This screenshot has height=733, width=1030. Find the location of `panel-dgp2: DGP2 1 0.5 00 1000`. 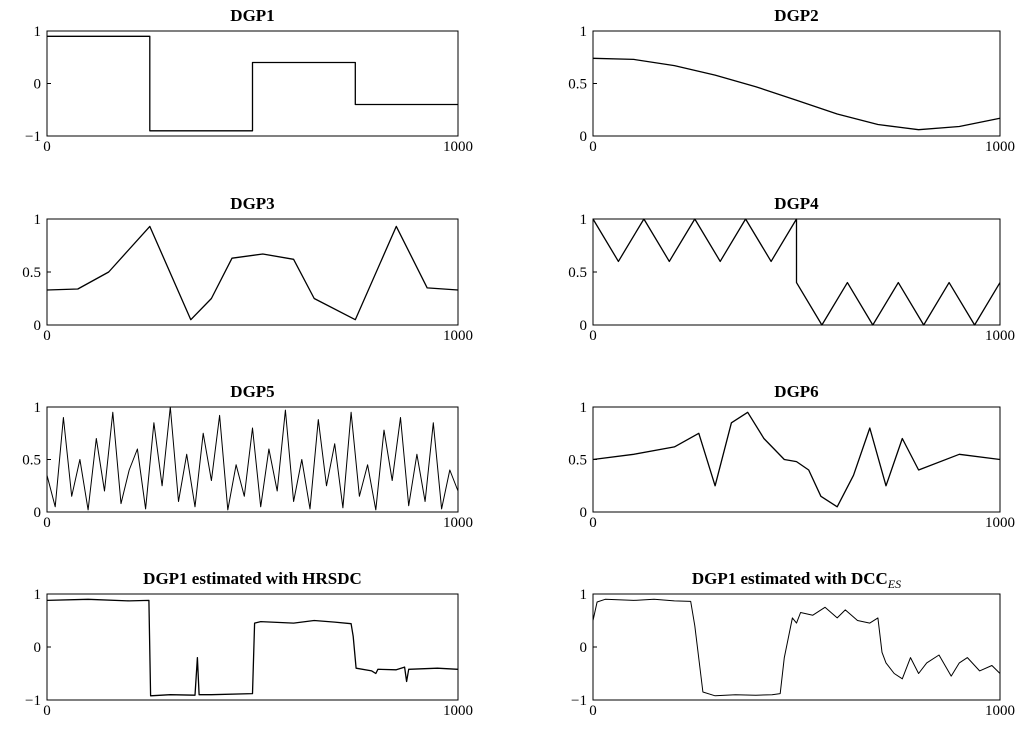

panel-dgp2: DGP2 1 0.5 00 1000 is located at coordinates (791, 80).